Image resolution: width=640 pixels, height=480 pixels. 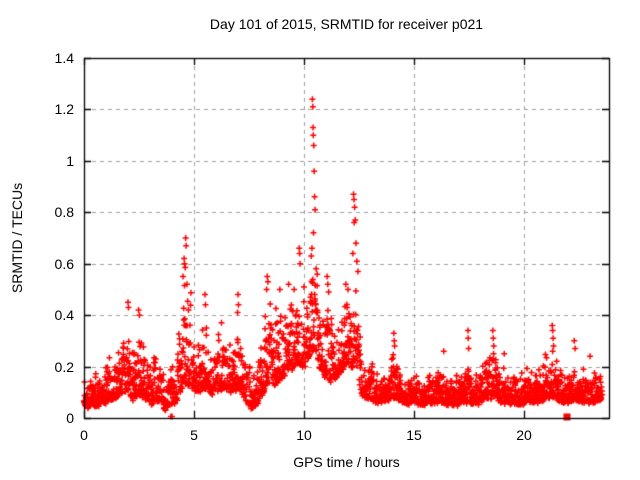 What do you see at coordinates (64, 366) in the screenshot?
I see `y-tick-label: 0.2` at bounding box center [64, 366].